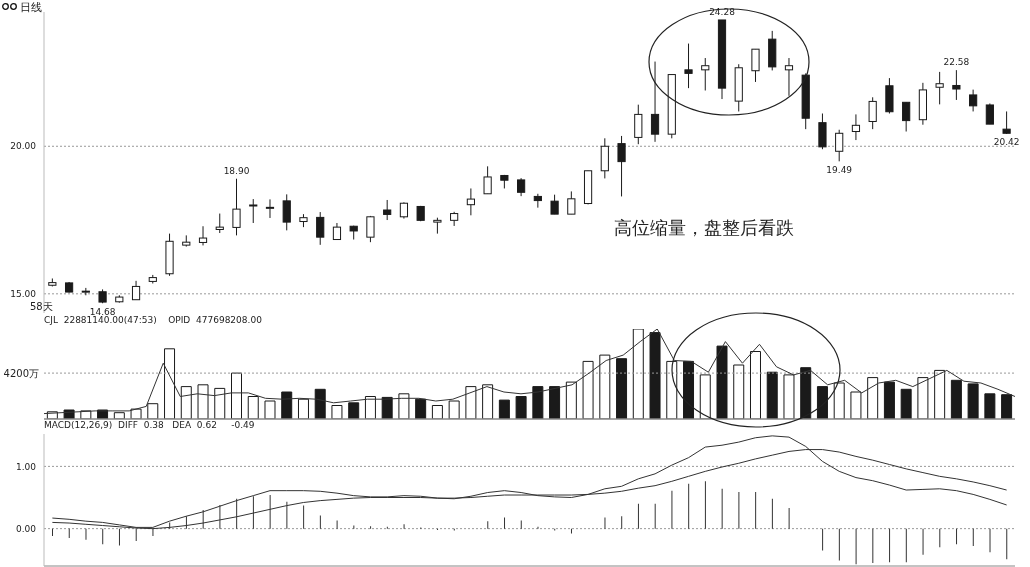  Describe the element at coordinates (704, 228) in the screenshot. I see `annotation: 高位缩量，盘整后看跌` at that location.